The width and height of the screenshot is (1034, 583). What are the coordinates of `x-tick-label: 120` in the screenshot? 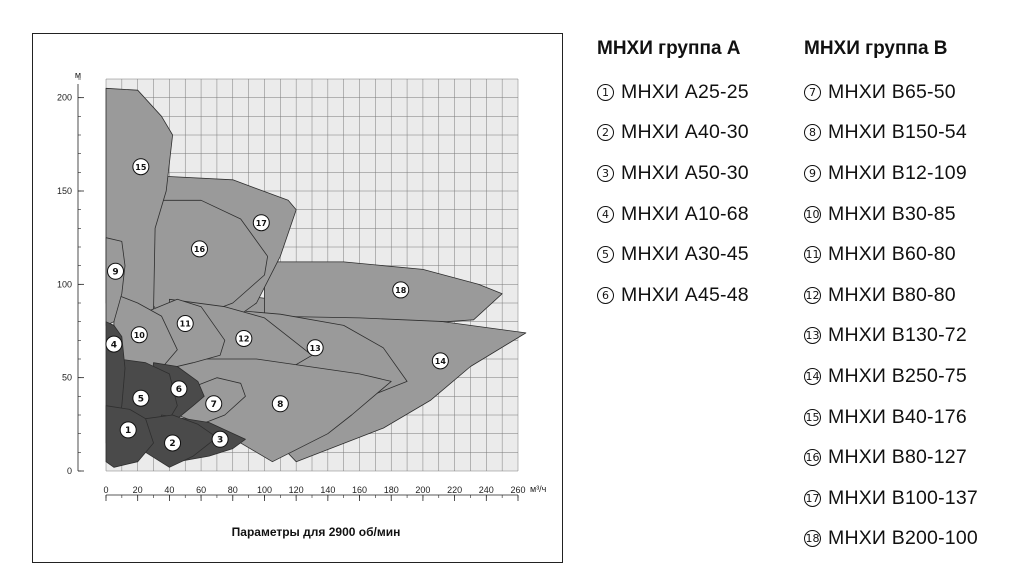 It's located at (296, 490).